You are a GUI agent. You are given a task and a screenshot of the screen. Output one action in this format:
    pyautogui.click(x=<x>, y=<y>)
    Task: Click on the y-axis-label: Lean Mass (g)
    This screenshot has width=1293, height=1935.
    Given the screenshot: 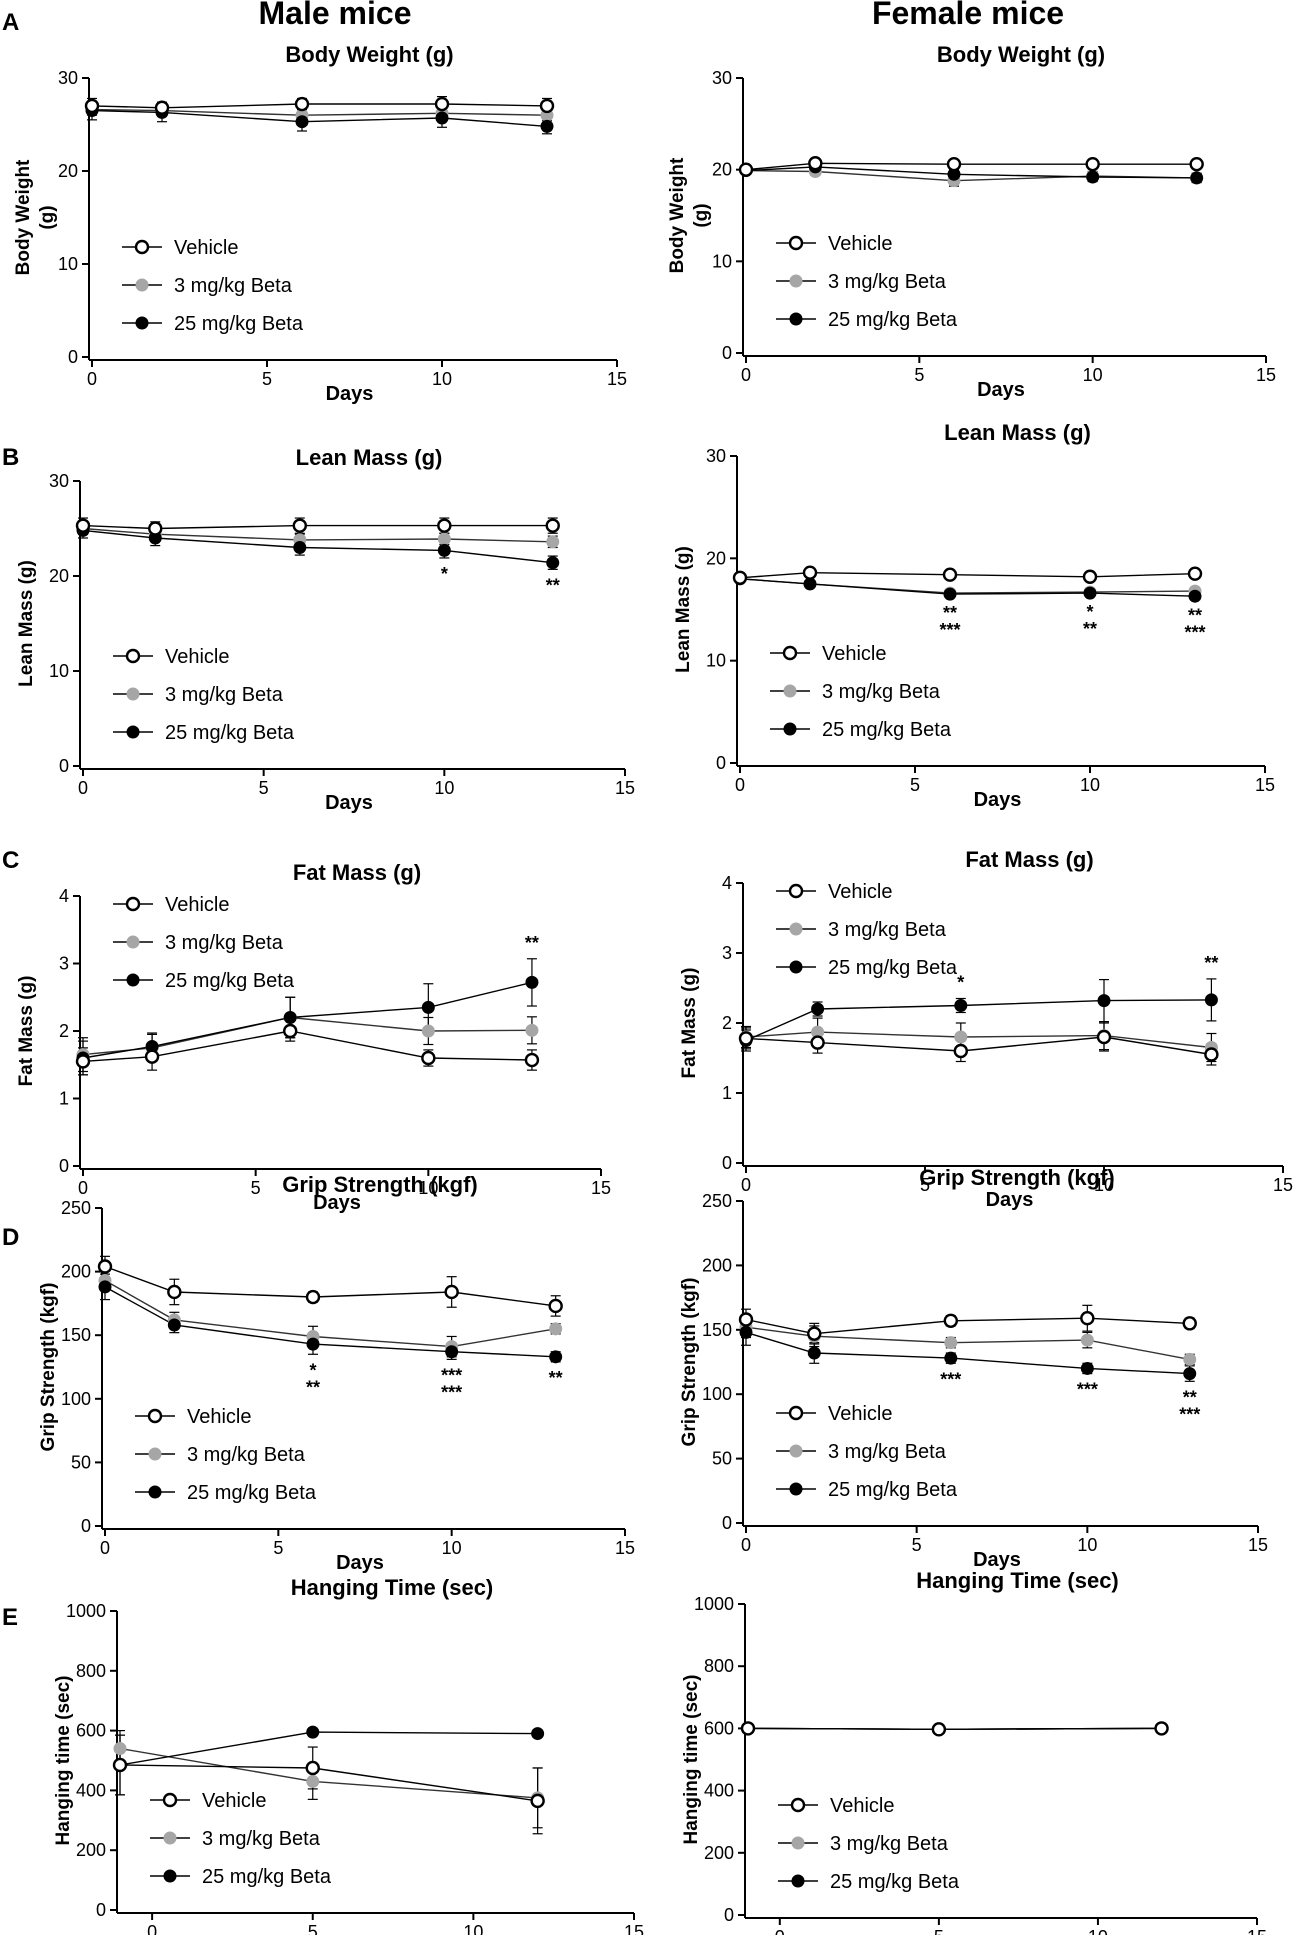 What is the action you would take?
    pyautogui.click(x=683, y=609)
    